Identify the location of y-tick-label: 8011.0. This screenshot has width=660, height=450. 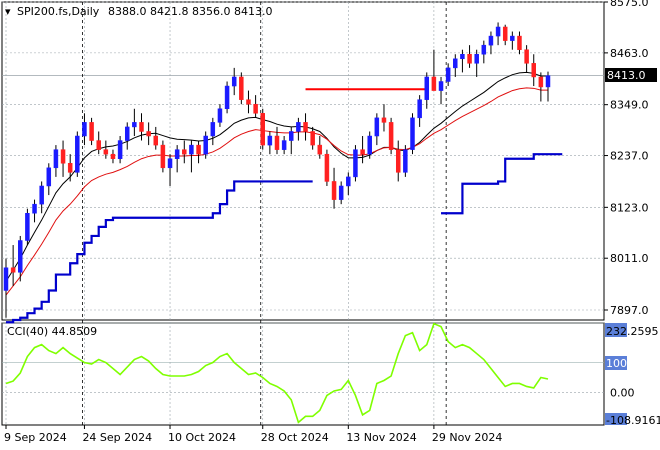
(629, 258).